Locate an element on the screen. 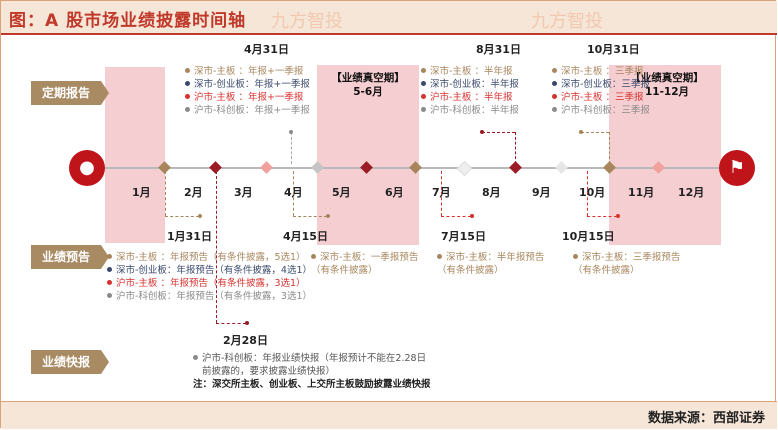 This screenshot has height=430, width=778. forecast-half: 深市-主板：半年报预告 （有条件披露） is located at coordinates (491, 264).